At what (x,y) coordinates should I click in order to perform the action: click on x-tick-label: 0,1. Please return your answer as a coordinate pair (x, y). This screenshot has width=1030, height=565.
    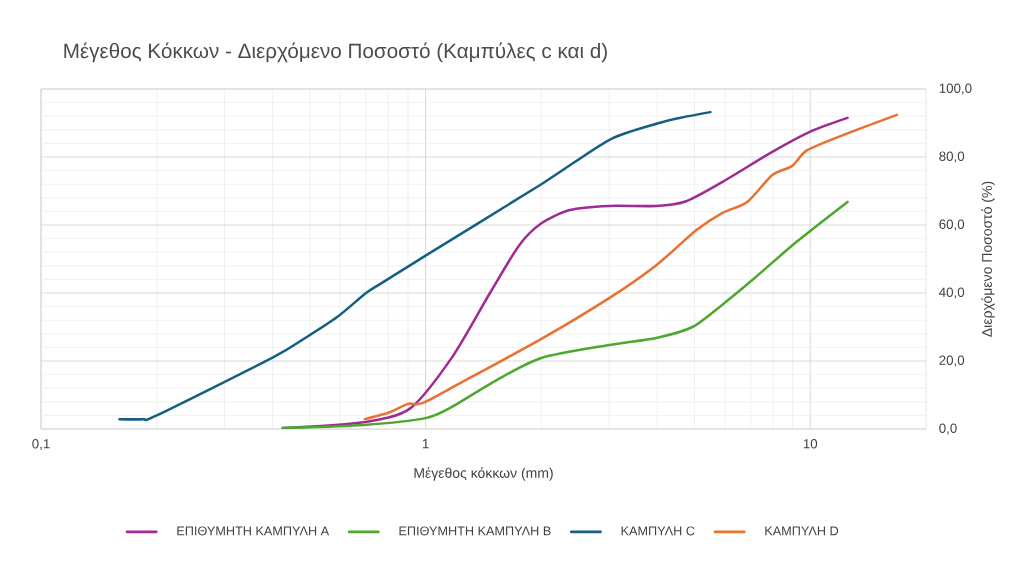
    Looking at the image, I should click on (41, 445).